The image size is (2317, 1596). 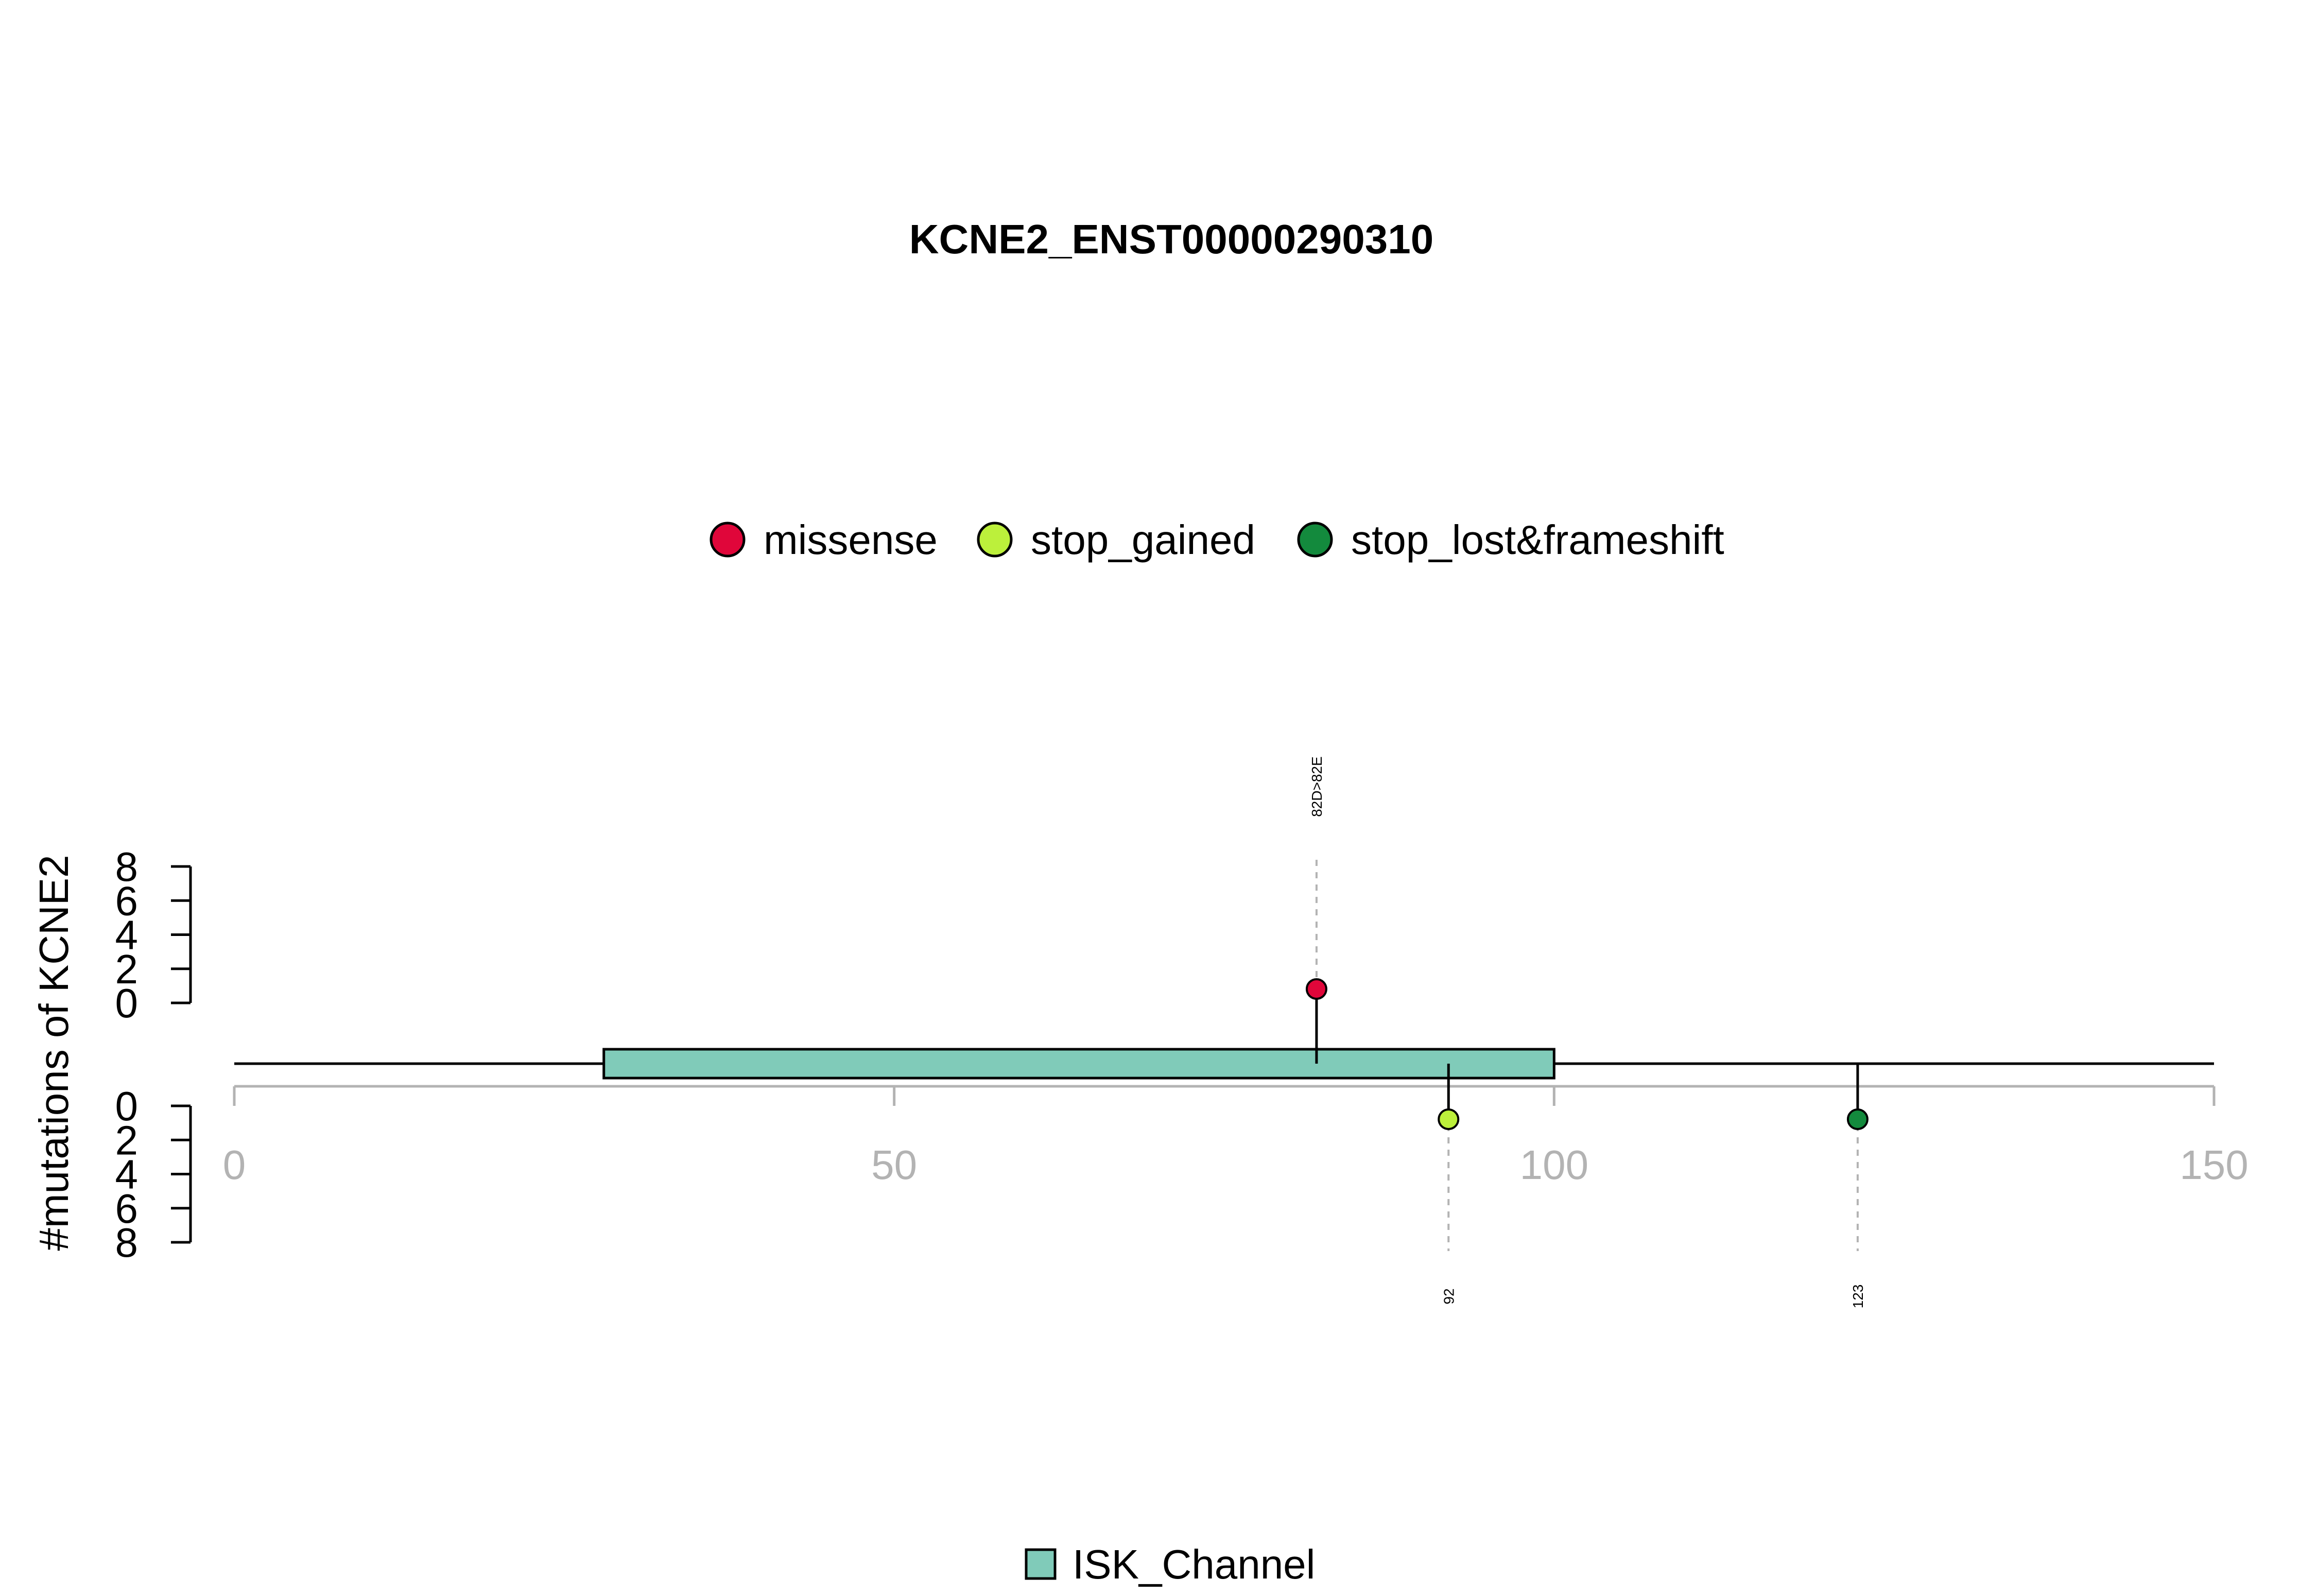 I want to click on domain-legend-swatch, so click(x=1041, y=1564).